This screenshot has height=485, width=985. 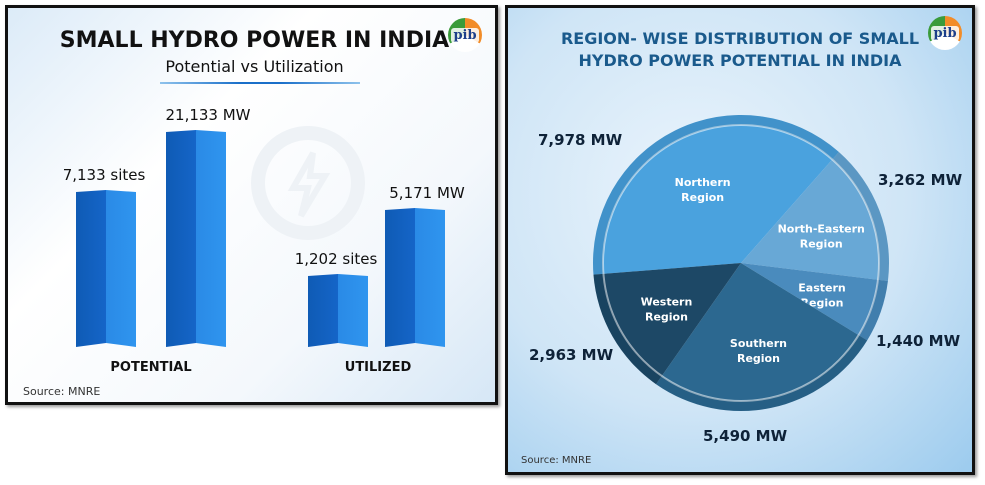 What do you see at coordinates (104, 174) in the screenshot?
I see `data-label: 7,133 sites` at bounding box center [104, 174].